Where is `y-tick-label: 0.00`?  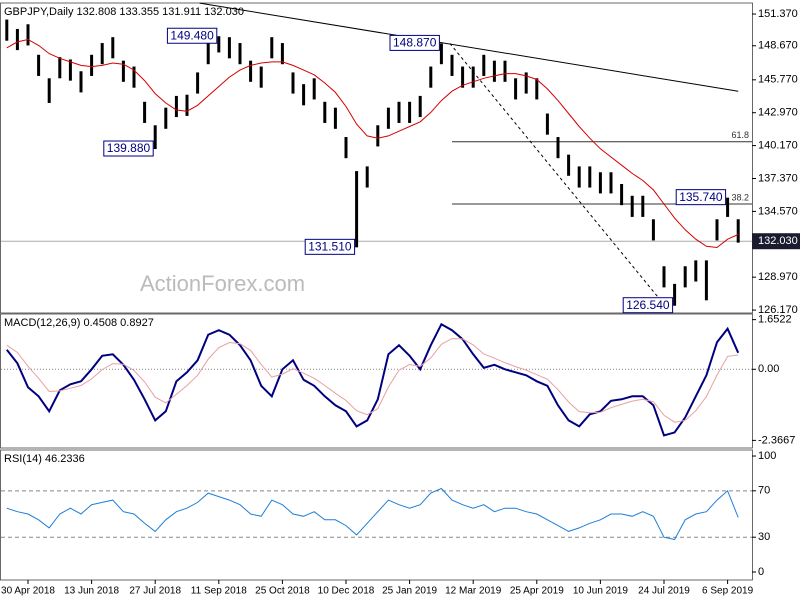 y-tick-label: 0.00 is located at coordinates (768, 369).